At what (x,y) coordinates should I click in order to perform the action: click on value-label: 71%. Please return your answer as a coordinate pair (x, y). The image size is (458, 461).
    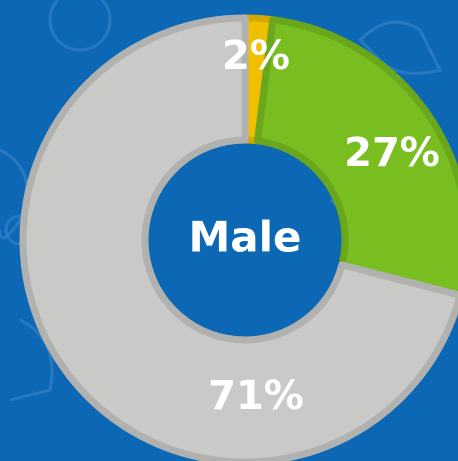
    Looking at the image, I should click on (256, 396).